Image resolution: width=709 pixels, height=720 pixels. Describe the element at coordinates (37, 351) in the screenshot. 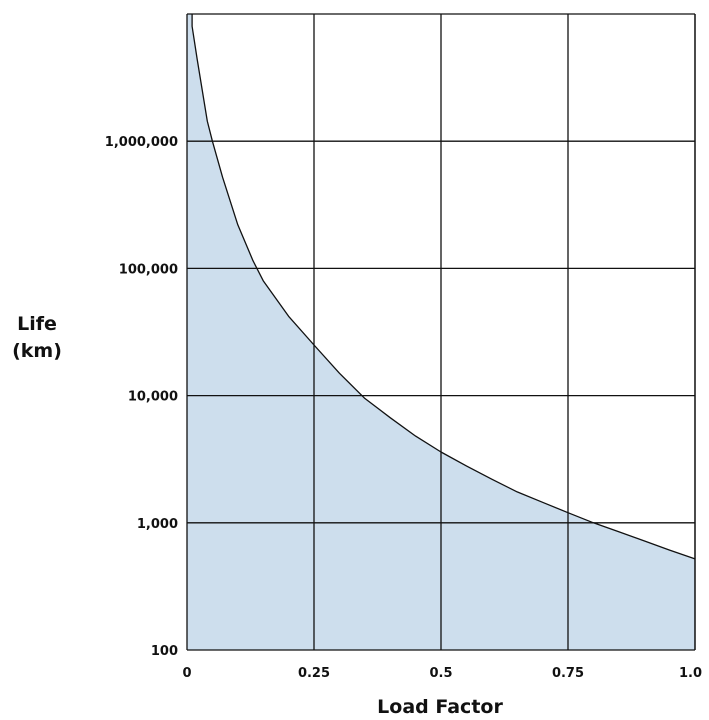

I see `y-axis-title-line-2: (km)` at that location.